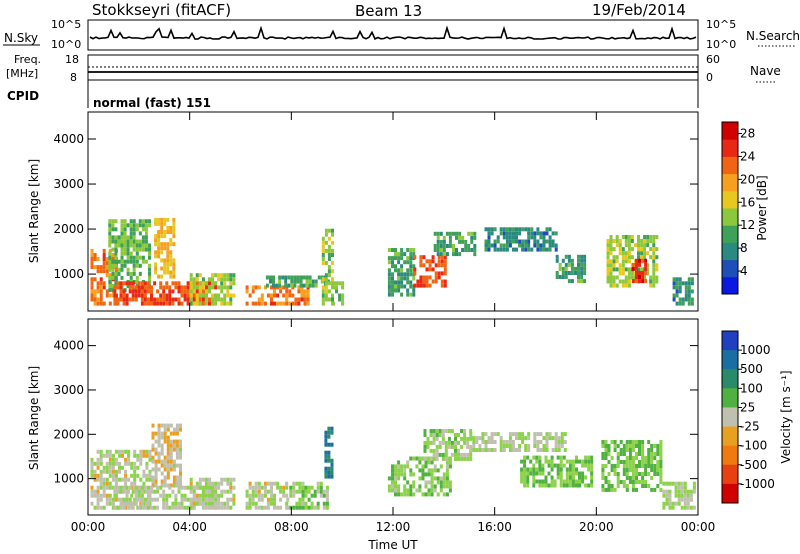 Image resolution: width=800 pixels, height=554 pixels. What do you see at coordinates (730, 379) in the screenshot?
I see `velocity-colorbar-swatch` at bounding box center [730, 379].